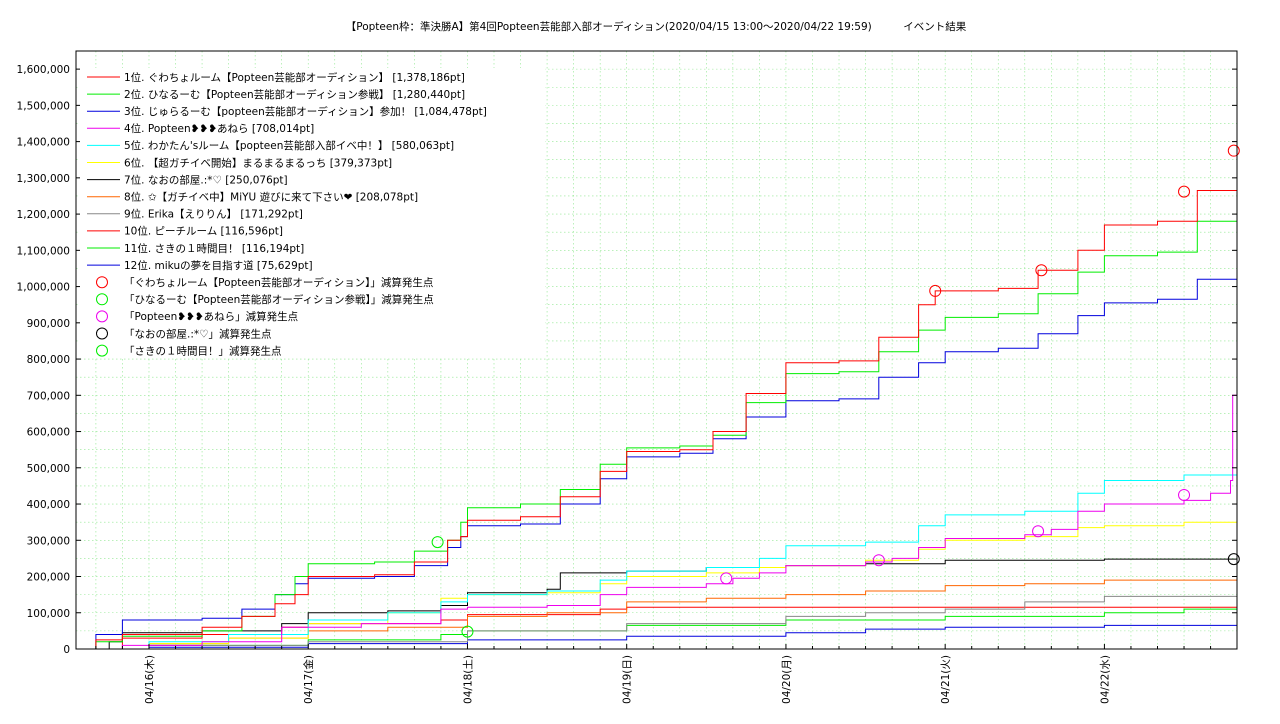 Image resolution: width=1280 pixels, height=724 pixels. I want to click on x-tick-label: 04/18(土), so click(467, 679).